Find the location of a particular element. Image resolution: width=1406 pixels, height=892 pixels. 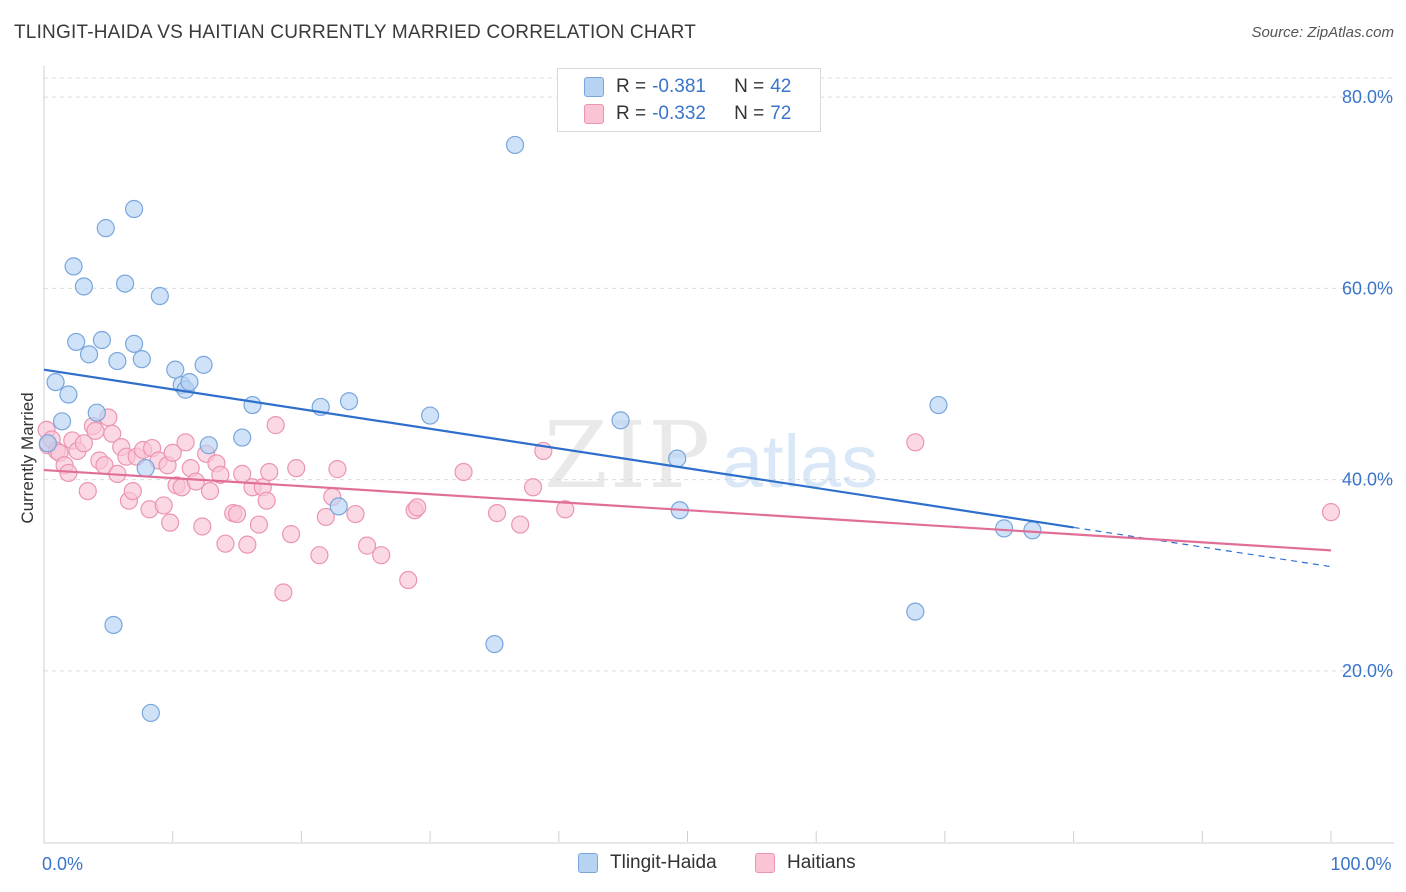

legend-row-haitians: R = -0.332 N = 72 is located at coordinates (687, 114).